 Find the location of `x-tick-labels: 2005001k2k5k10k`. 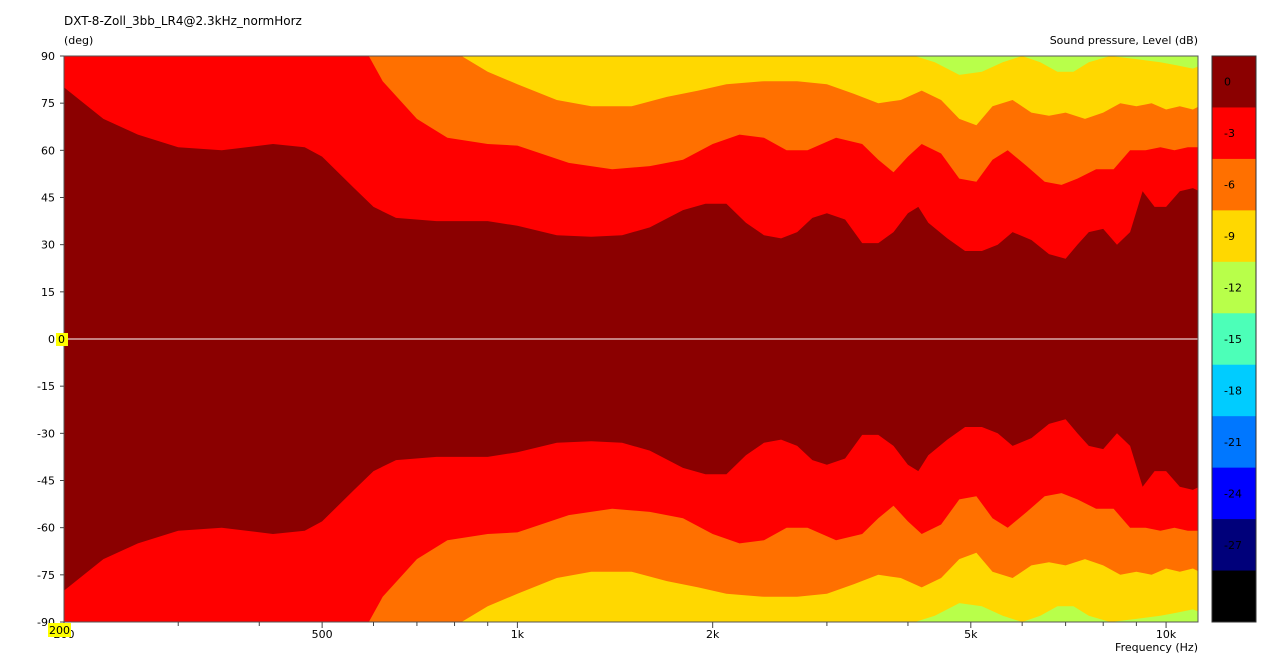

x-tick-labels: 2005001k2k5k10k is located at coordinates (615, 631).